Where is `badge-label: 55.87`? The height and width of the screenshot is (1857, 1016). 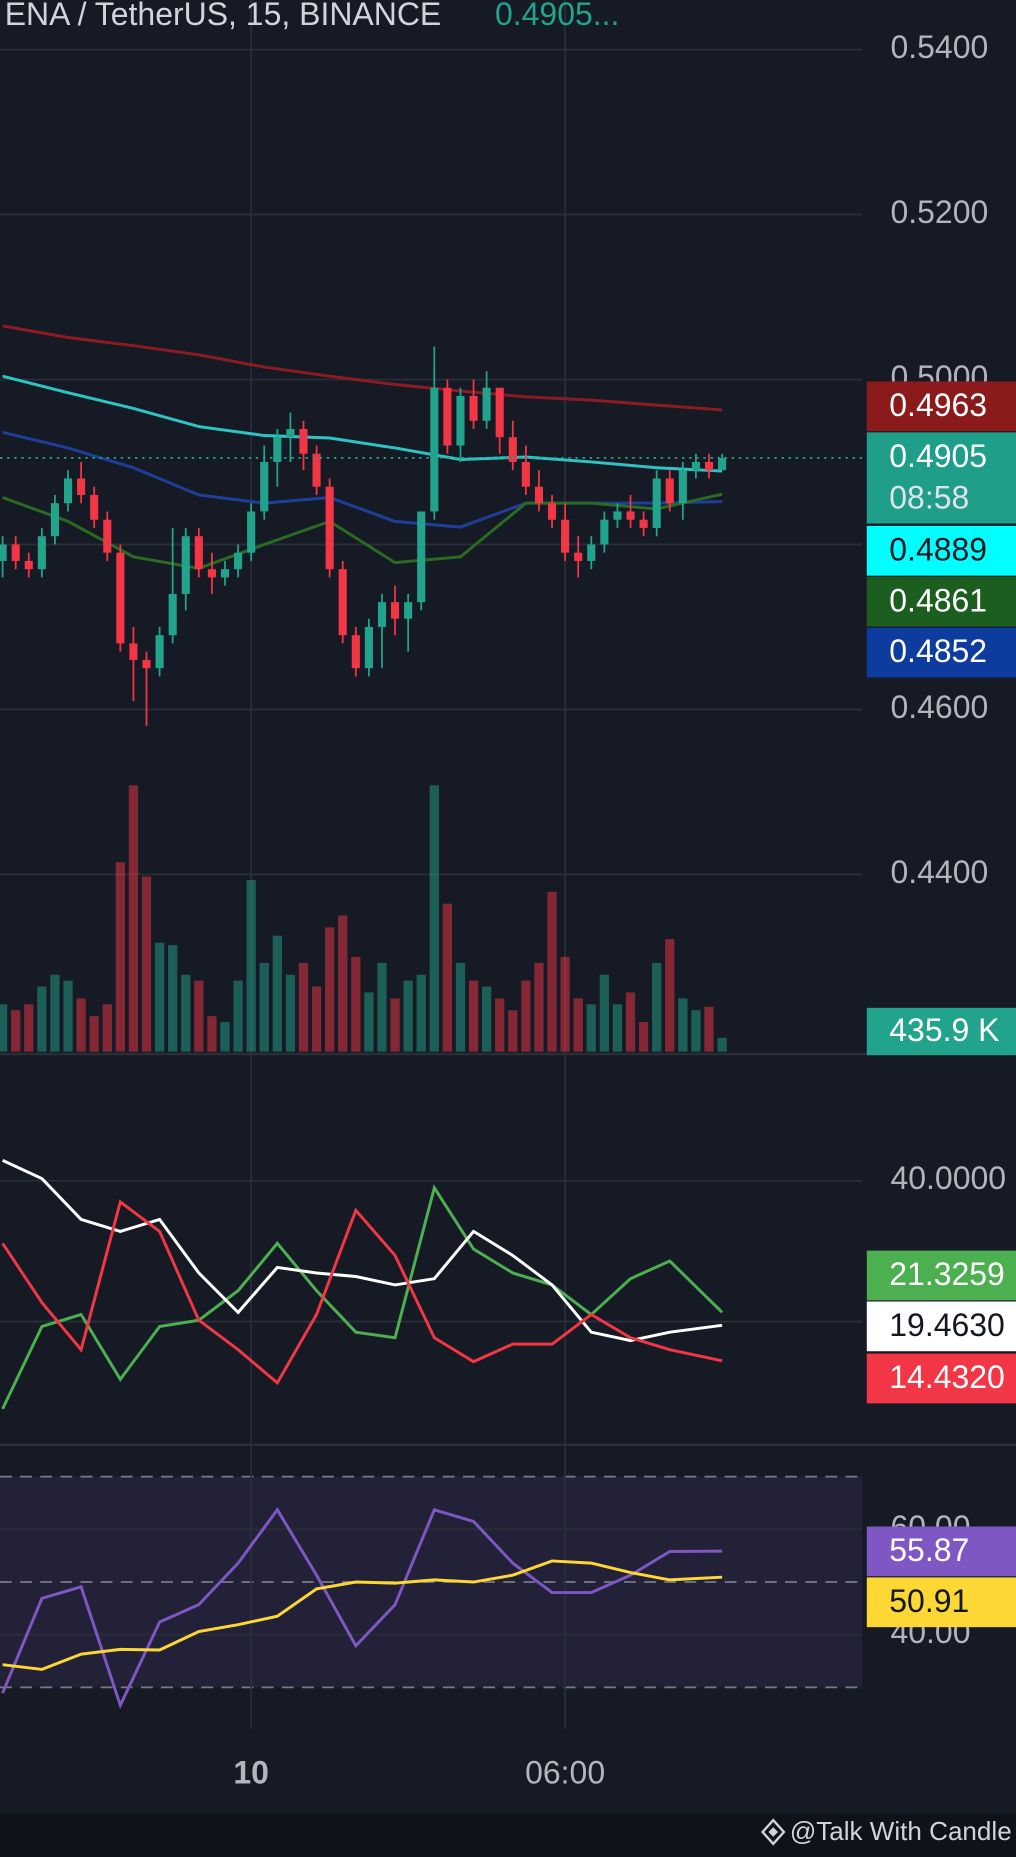 badge-label: 55.87 is located at coordinates (929, 1550).